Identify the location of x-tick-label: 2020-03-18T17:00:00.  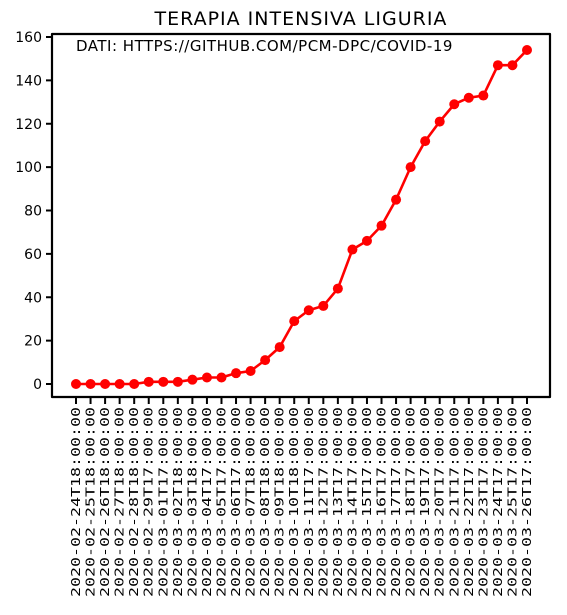
(410, 502).